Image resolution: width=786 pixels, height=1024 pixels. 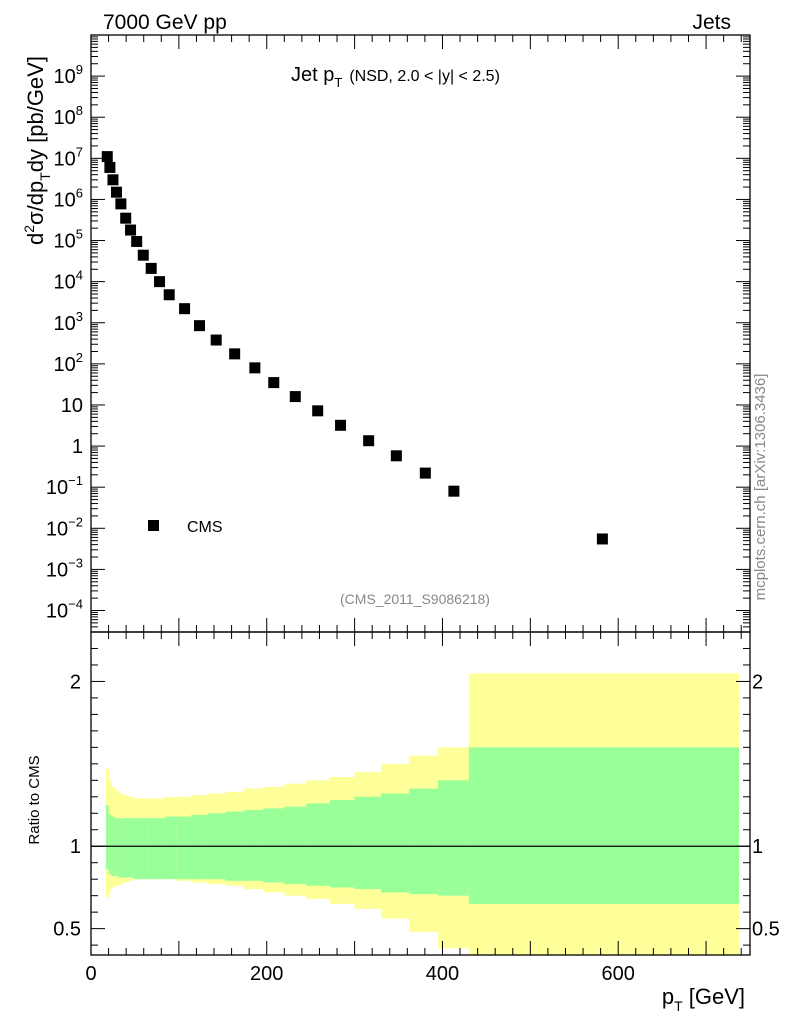 What do you see at coordinates (760, 487) in the screenshot?
I see `side-credit-label: mcplots.cern.ch [arXiv:1306.3436]` at bounding box center [760, 487].